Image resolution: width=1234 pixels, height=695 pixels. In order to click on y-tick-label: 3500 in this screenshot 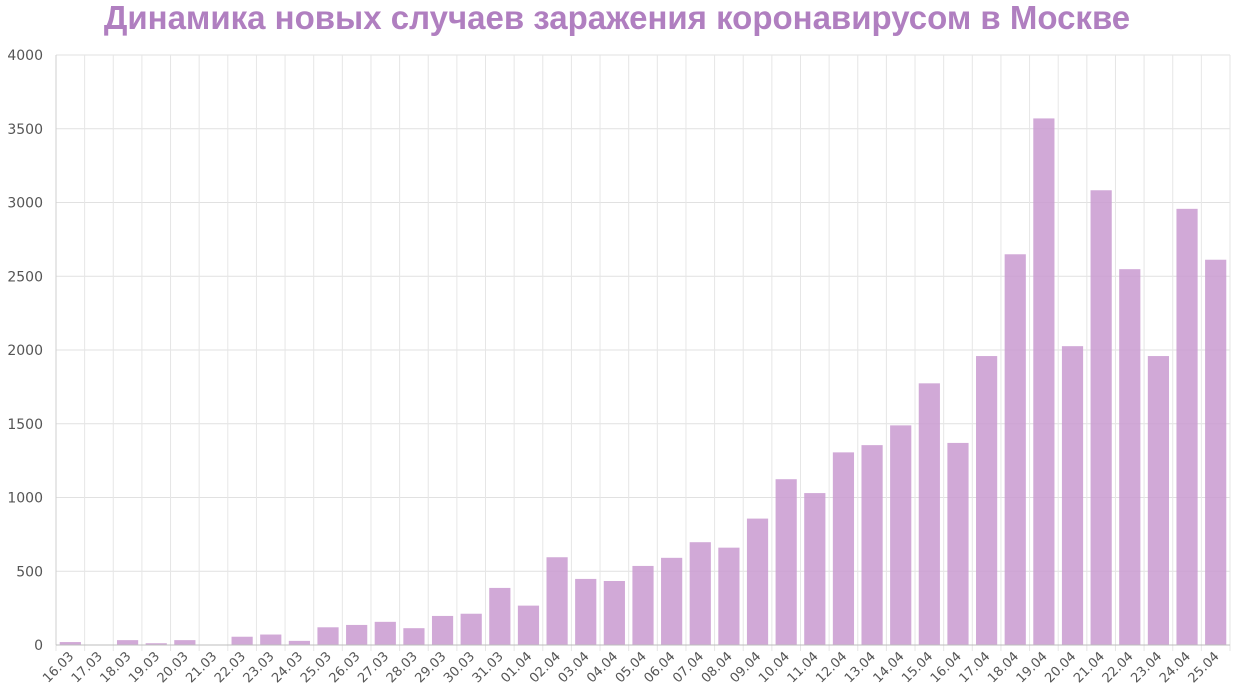, I will do `click(25, 130)`.